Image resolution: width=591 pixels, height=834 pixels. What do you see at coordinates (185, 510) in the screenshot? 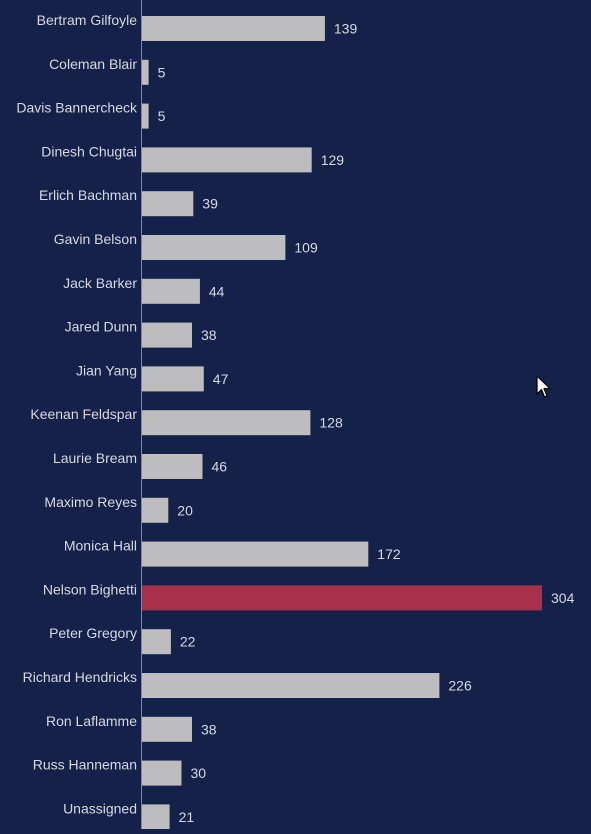
I see `value-label-maximo-reyes: 20` at bounding box center [185, 510].